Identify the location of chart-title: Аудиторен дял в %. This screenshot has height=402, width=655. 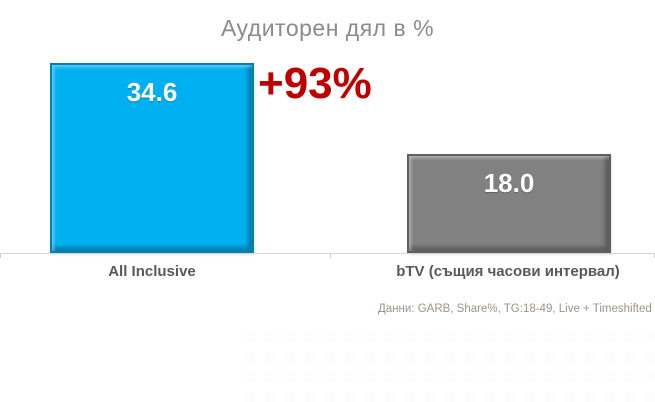
(327, 28).